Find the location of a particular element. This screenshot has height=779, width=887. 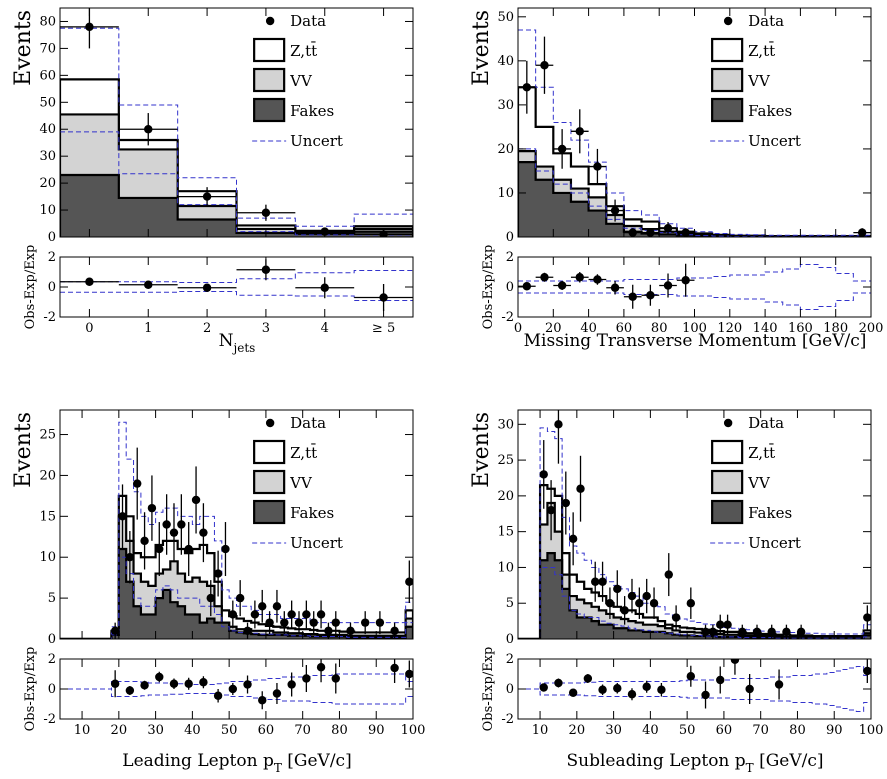

y-tick-label: 70 is located at coordinates (47, 48).